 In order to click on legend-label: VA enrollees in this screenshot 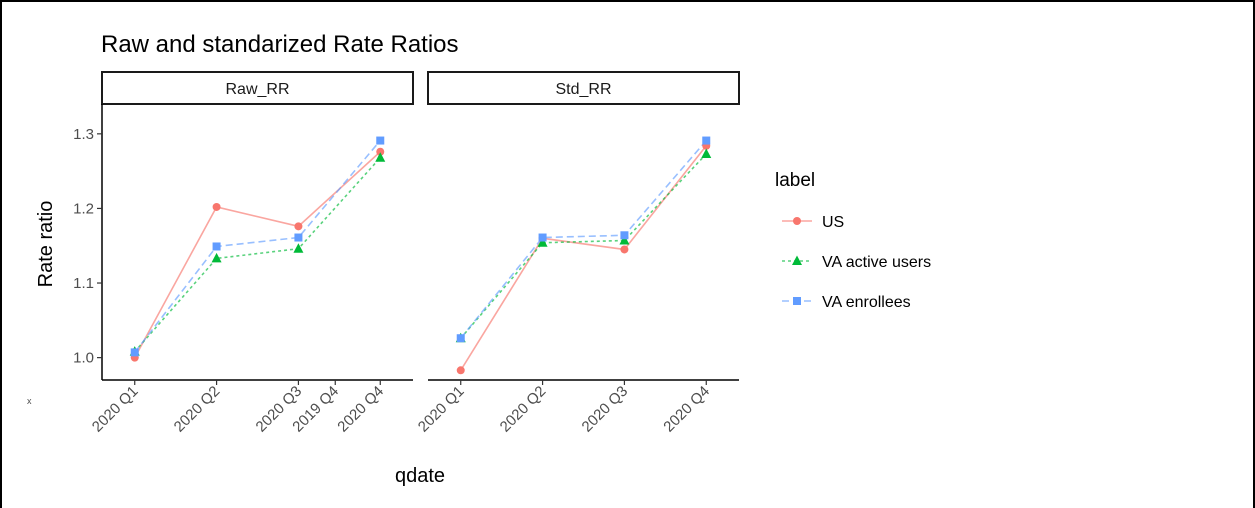, I will do `click(866, 302)`.